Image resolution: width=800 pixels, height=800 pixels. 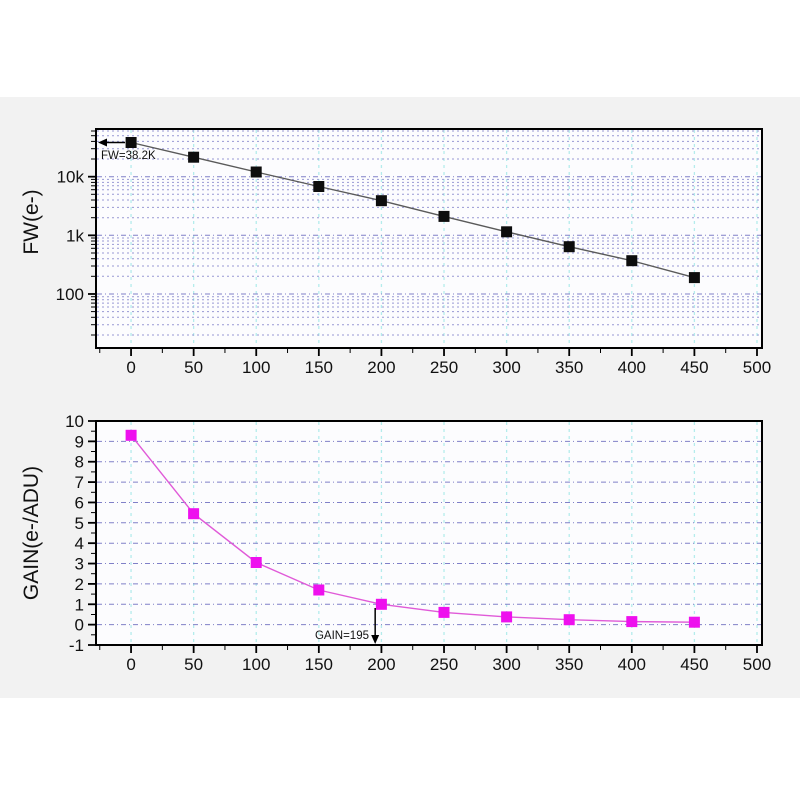 I want to click on y-tick-label: 3, so click(x=79, y=564).